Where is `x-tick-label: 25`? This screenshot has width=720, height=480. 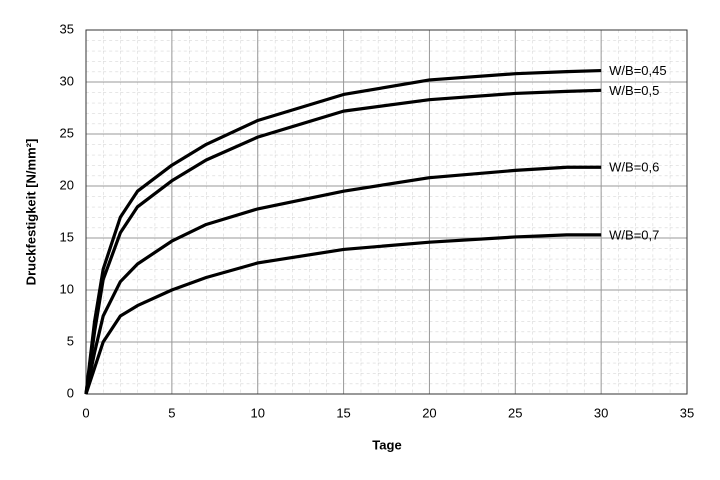
x-tick-label: 25 is located at coordinates (515, 412).